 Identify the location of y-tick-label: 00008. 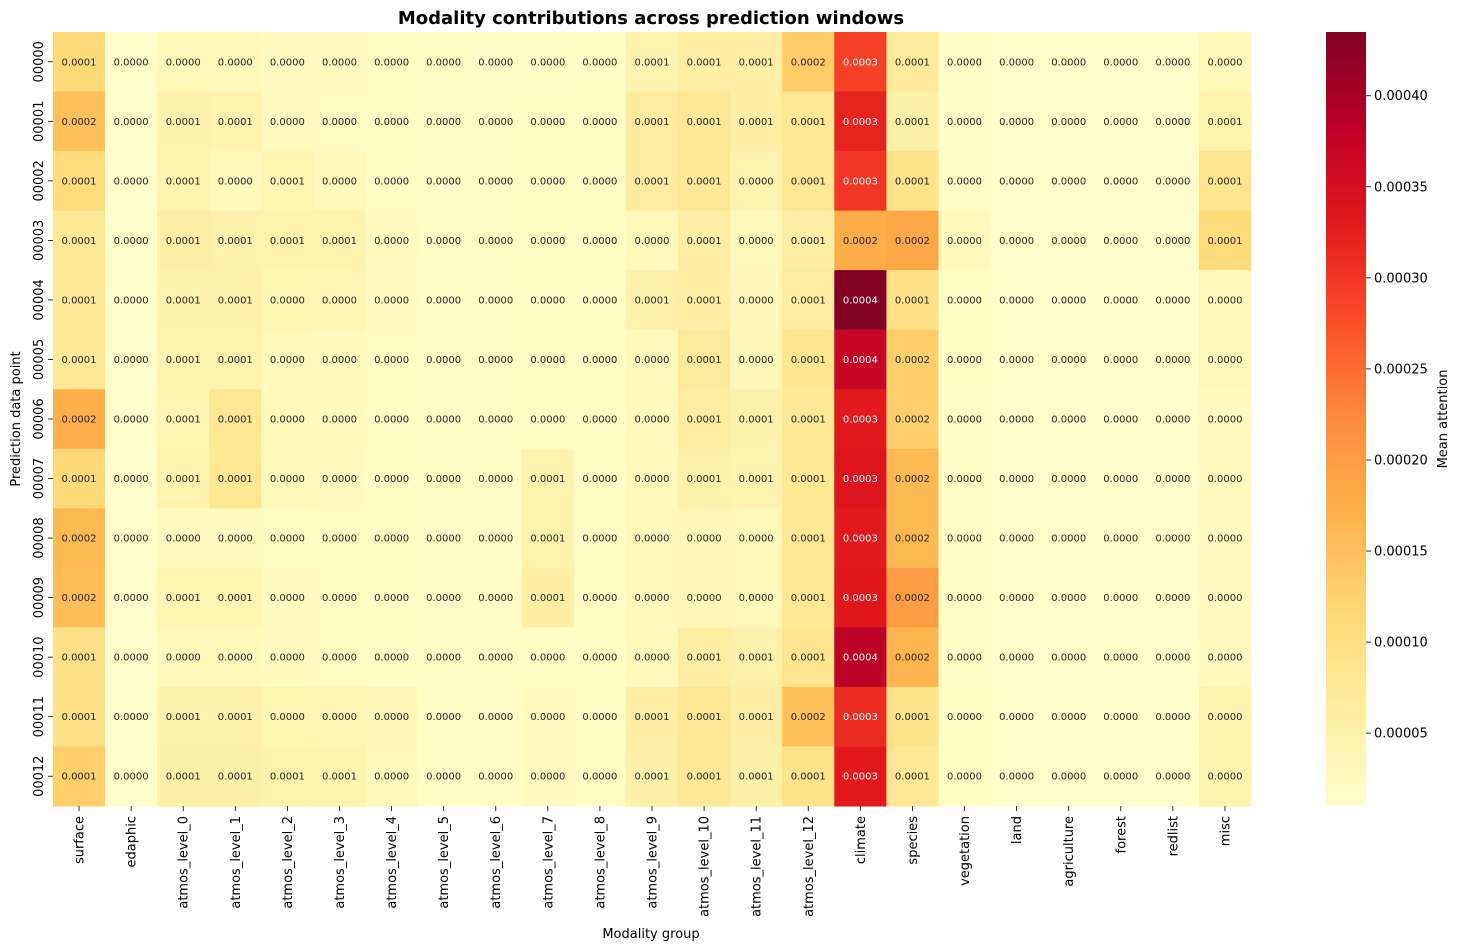
(39, 537).